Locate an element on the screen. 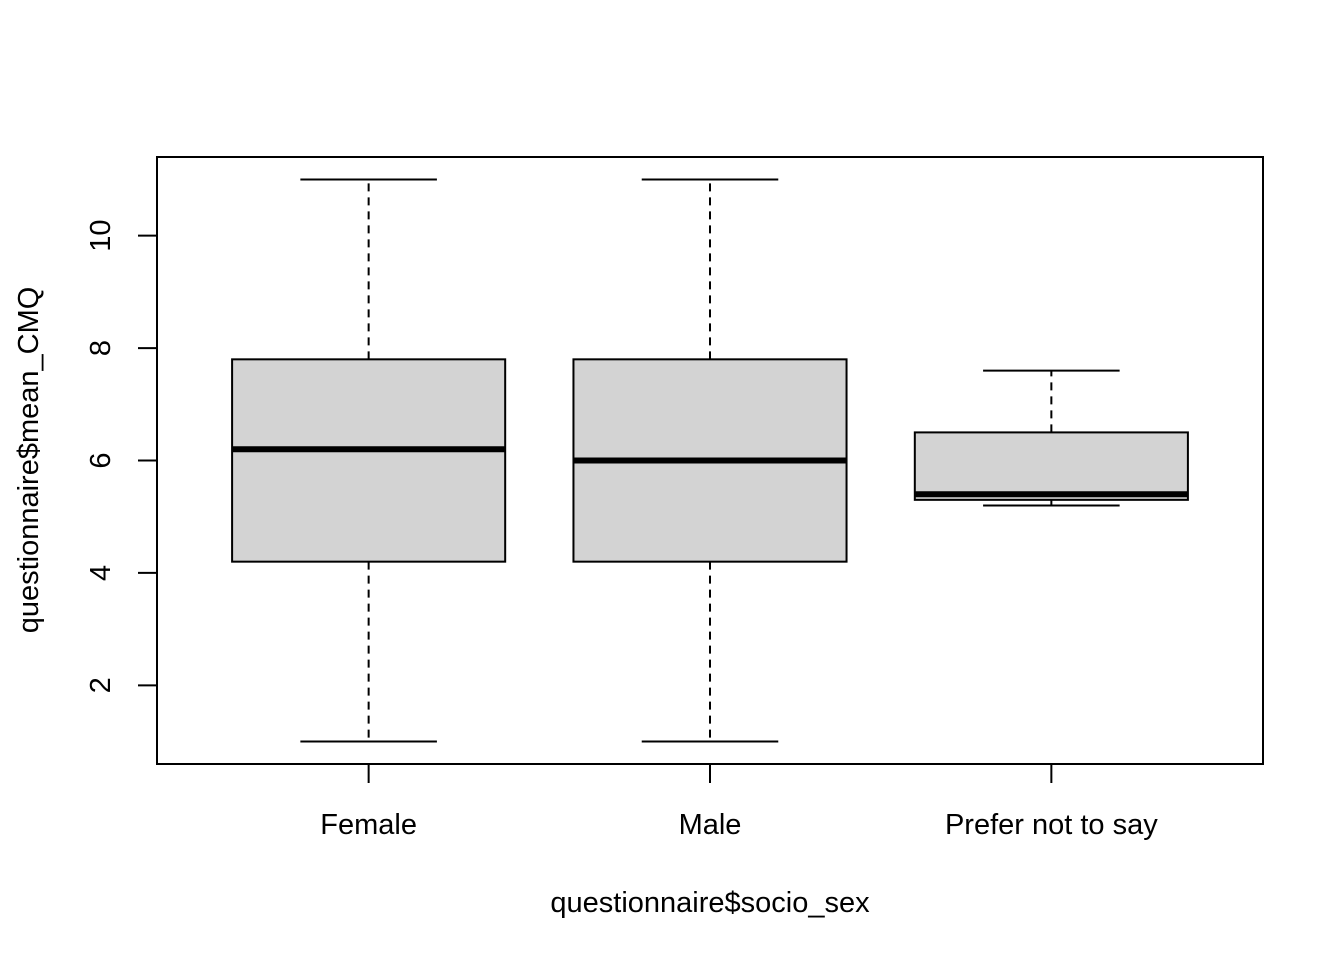 The image size is (1344, 960). y-tick-label: 10 is located at coordinates (101, 236).